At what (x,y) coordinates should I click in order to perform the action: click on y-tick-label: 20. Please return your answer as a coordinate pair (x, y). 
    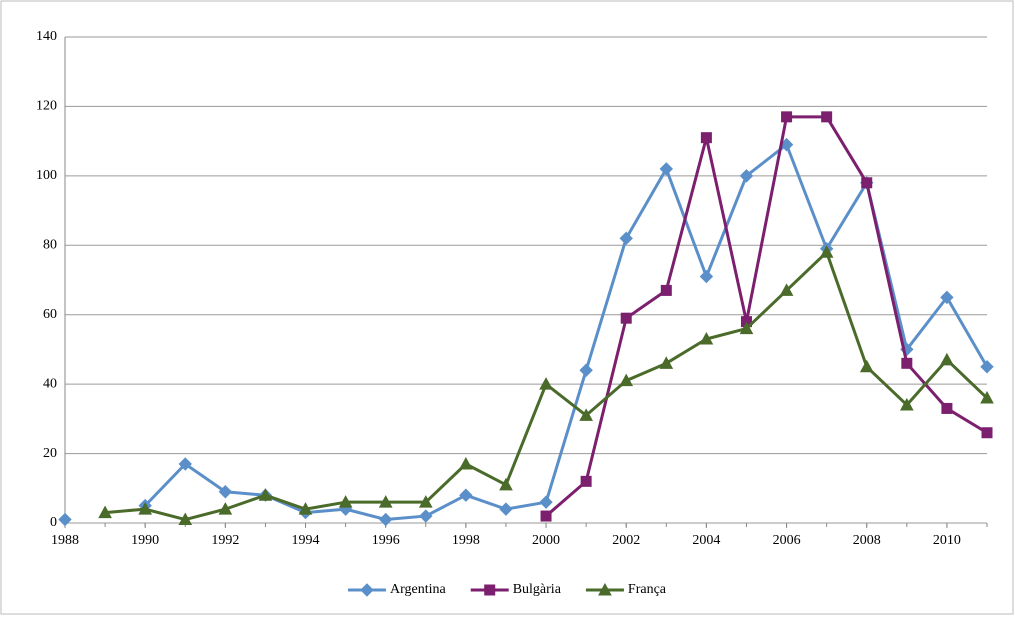
    Looking at the image, I should click on (50, 453).